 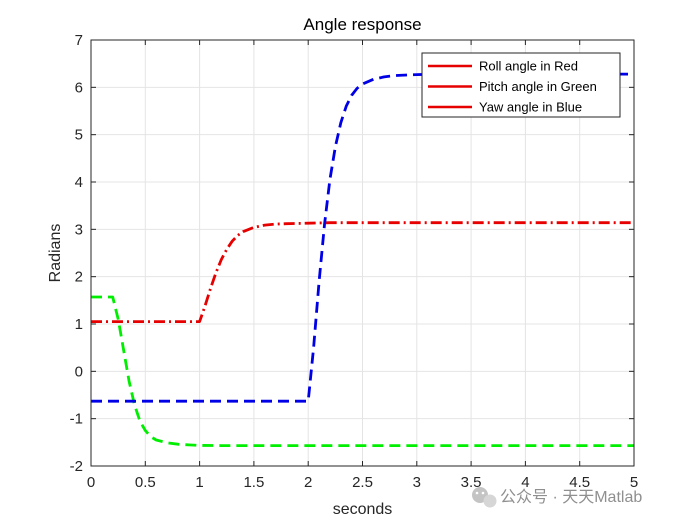 What do you see at coordinates (634, 482) in the screenshot?
I see `x-tick-label: 5` at bounding box center [634, 482].